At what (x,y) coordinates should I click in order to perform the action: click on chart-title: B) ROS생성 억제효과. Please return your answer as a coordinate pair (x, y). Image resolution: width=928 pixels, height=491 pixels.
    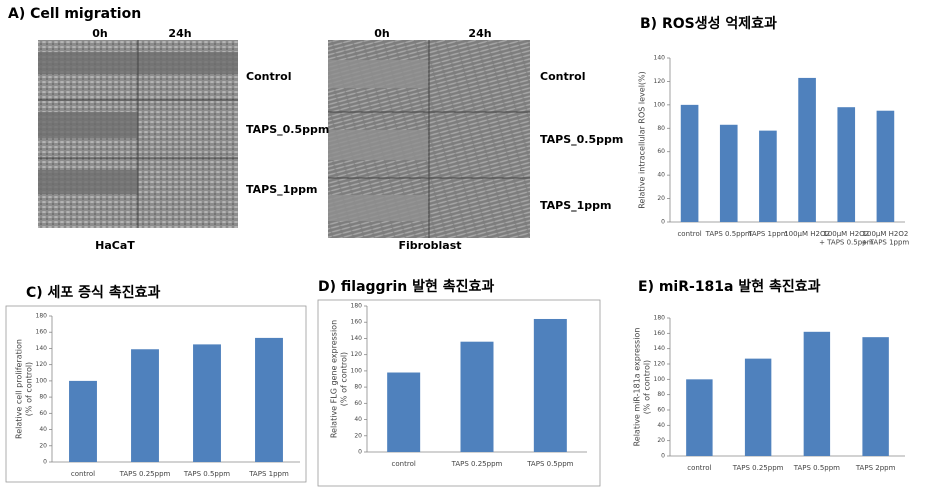
    Looking at the image, I should click on (708, 24).